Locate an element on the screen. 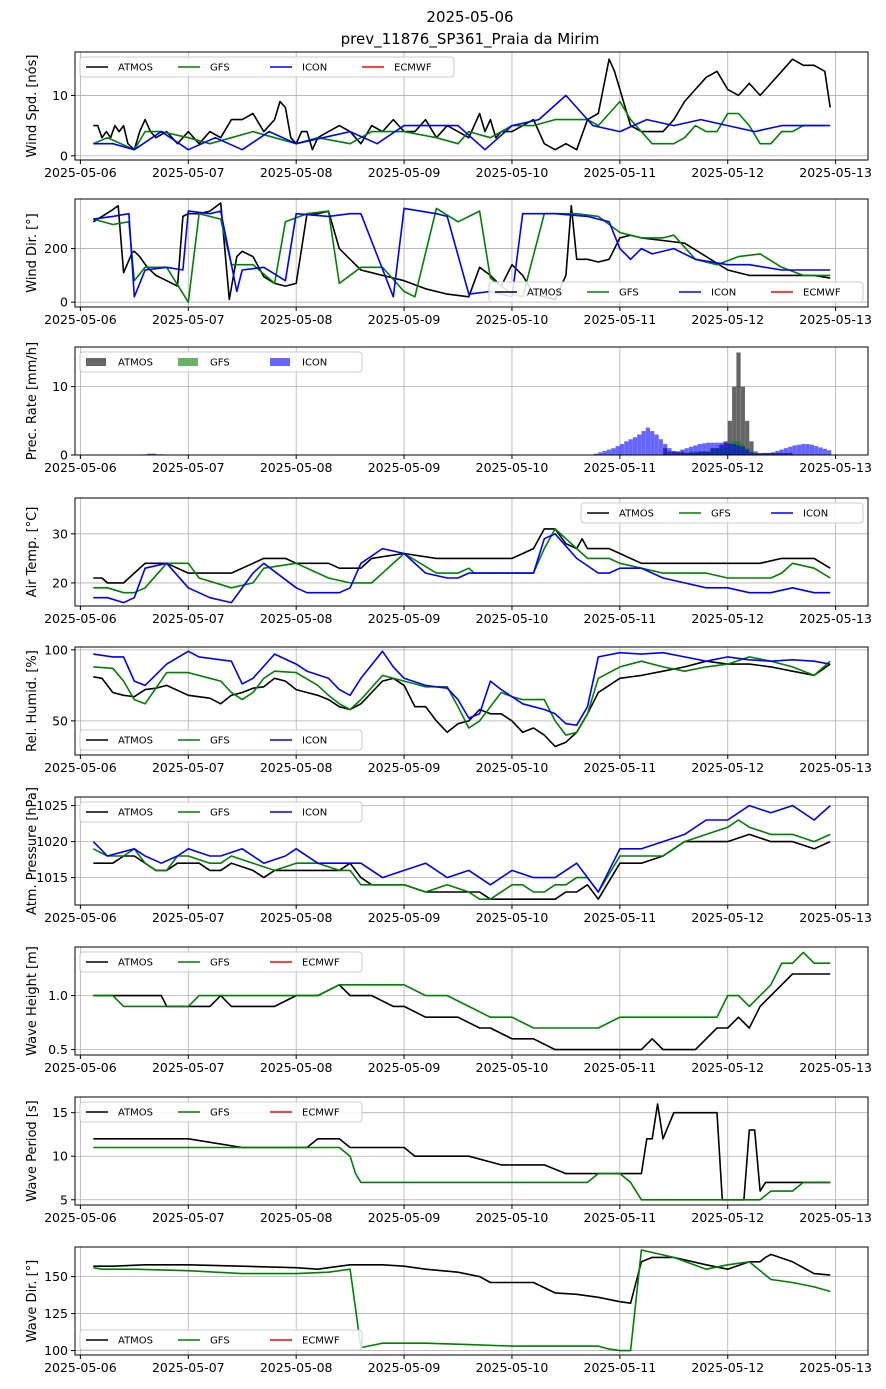 This screenshot has width=886, height=1389. y-tick-label: 125 is located at coordinates (56, 1313).